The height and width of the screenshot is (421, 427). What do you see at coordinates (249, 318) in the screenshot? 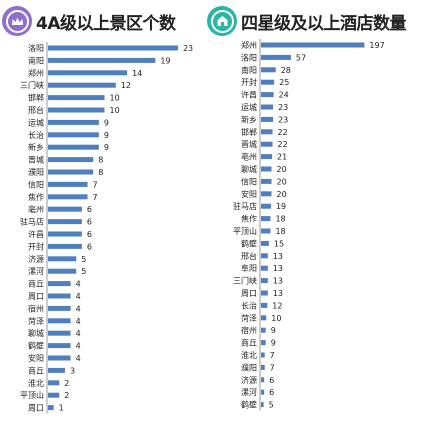
I see `right-chart-category-label: 菏泽` at bounding box center [249, 318].